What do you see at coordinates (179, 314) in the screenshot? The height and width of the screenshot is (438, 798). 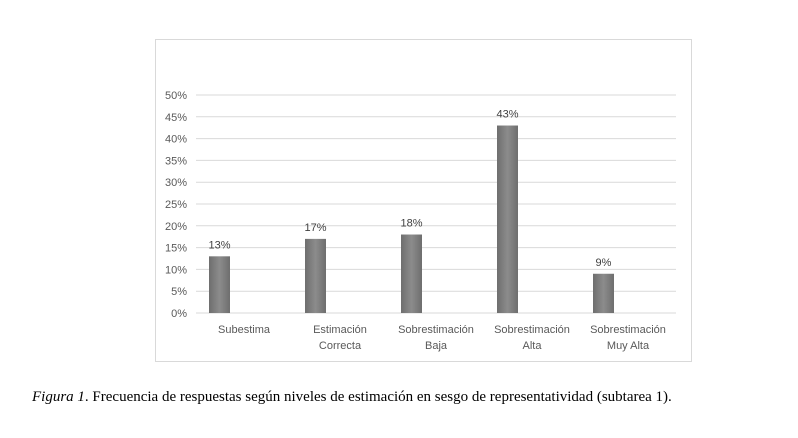 I see `y-tick-label: 0%` at bounding box center [179, 314].